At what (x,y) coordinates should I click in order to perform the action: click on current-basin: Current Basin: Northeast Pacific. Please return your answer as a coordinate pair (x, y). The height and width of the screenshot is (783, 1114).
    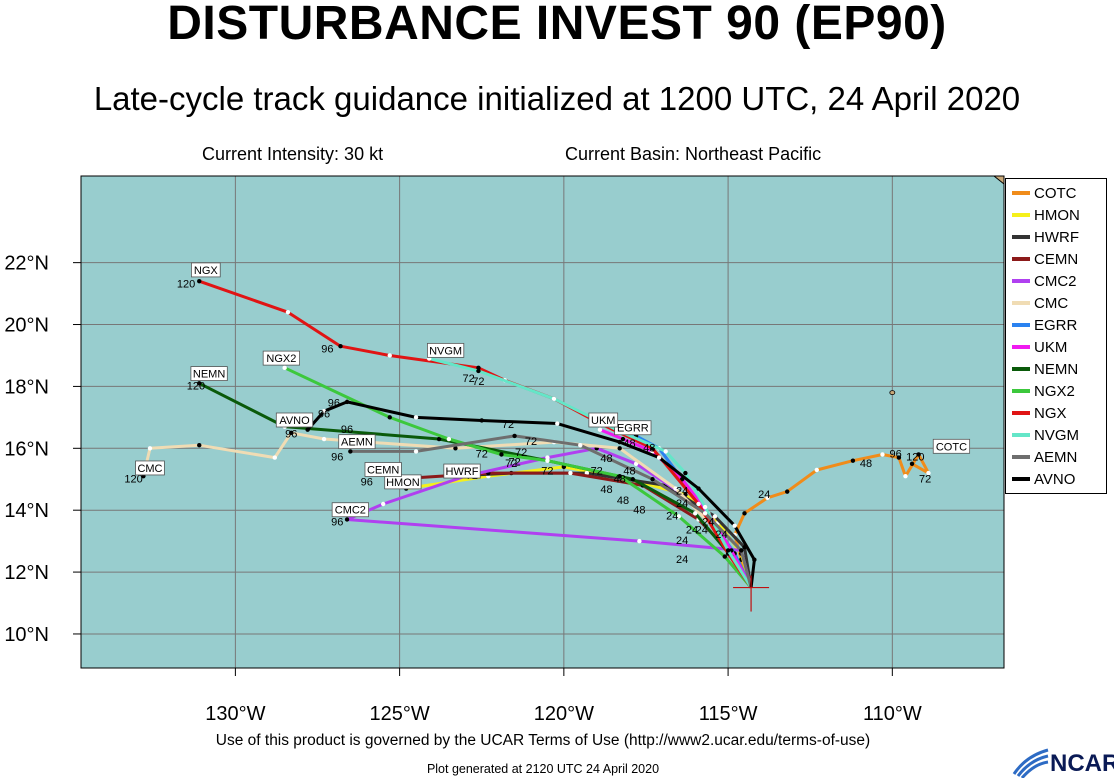
    Looking at the image, I should click on (693, 154).